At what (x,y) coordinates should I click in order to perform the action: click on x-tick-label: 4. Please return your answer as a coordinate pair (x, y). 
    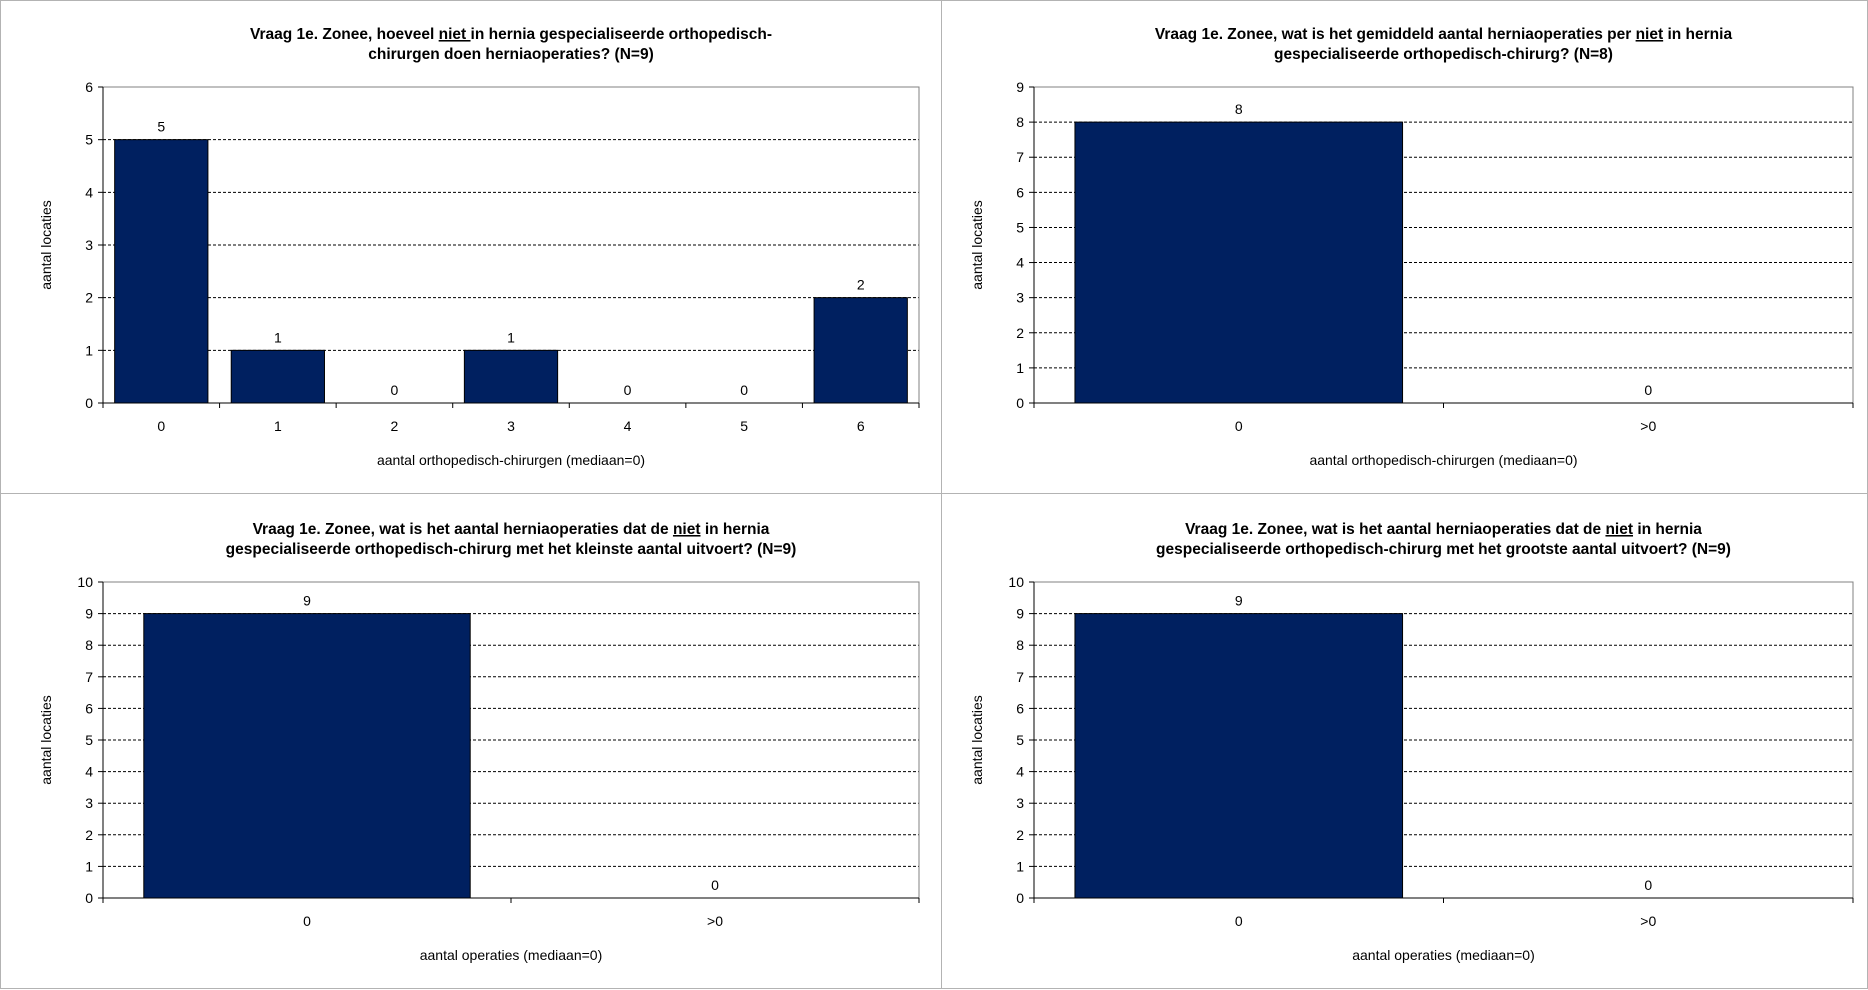
    Looking at the image, I should click on (628, 426).